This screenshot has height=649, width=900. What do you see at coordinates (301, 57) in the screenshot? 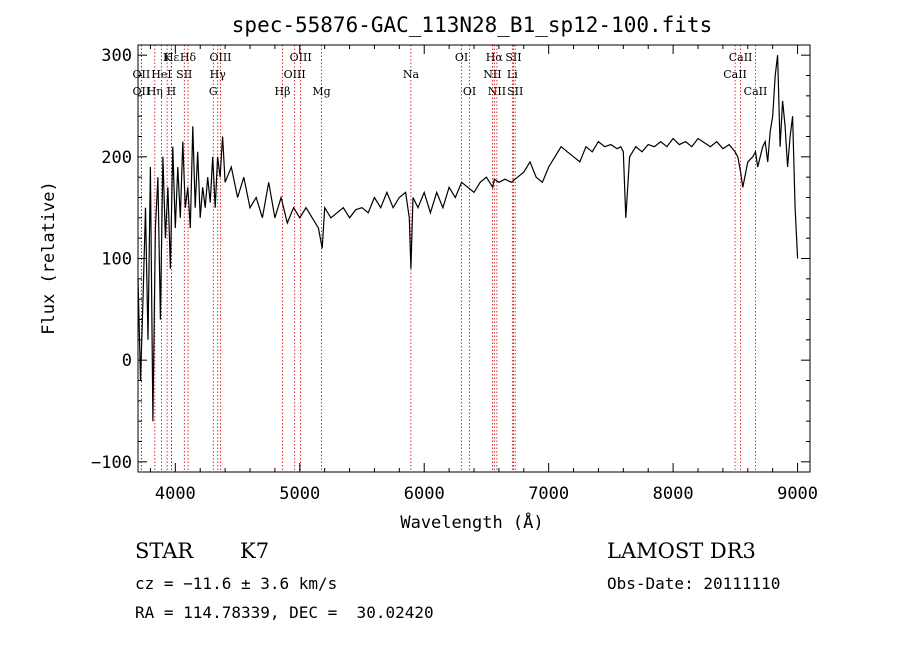
I see `line-marker-label-13: OIII` at bounding box center [301, 57].